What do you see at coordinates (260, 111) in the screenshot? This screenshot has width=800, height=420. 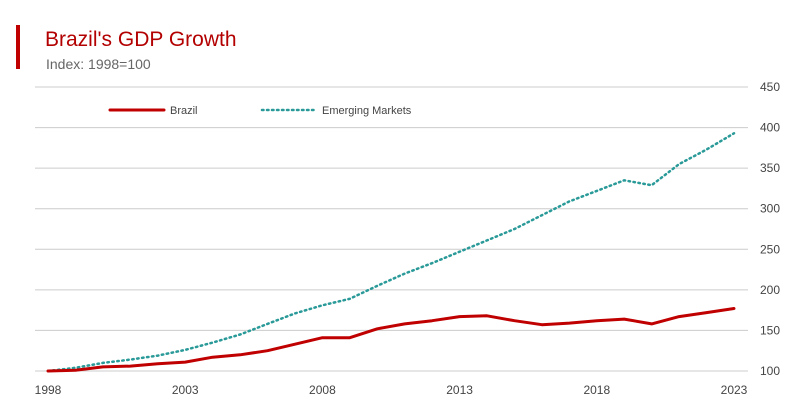 I see `legend: Brazil Emerging Markets` at bounding box center [260, 111].